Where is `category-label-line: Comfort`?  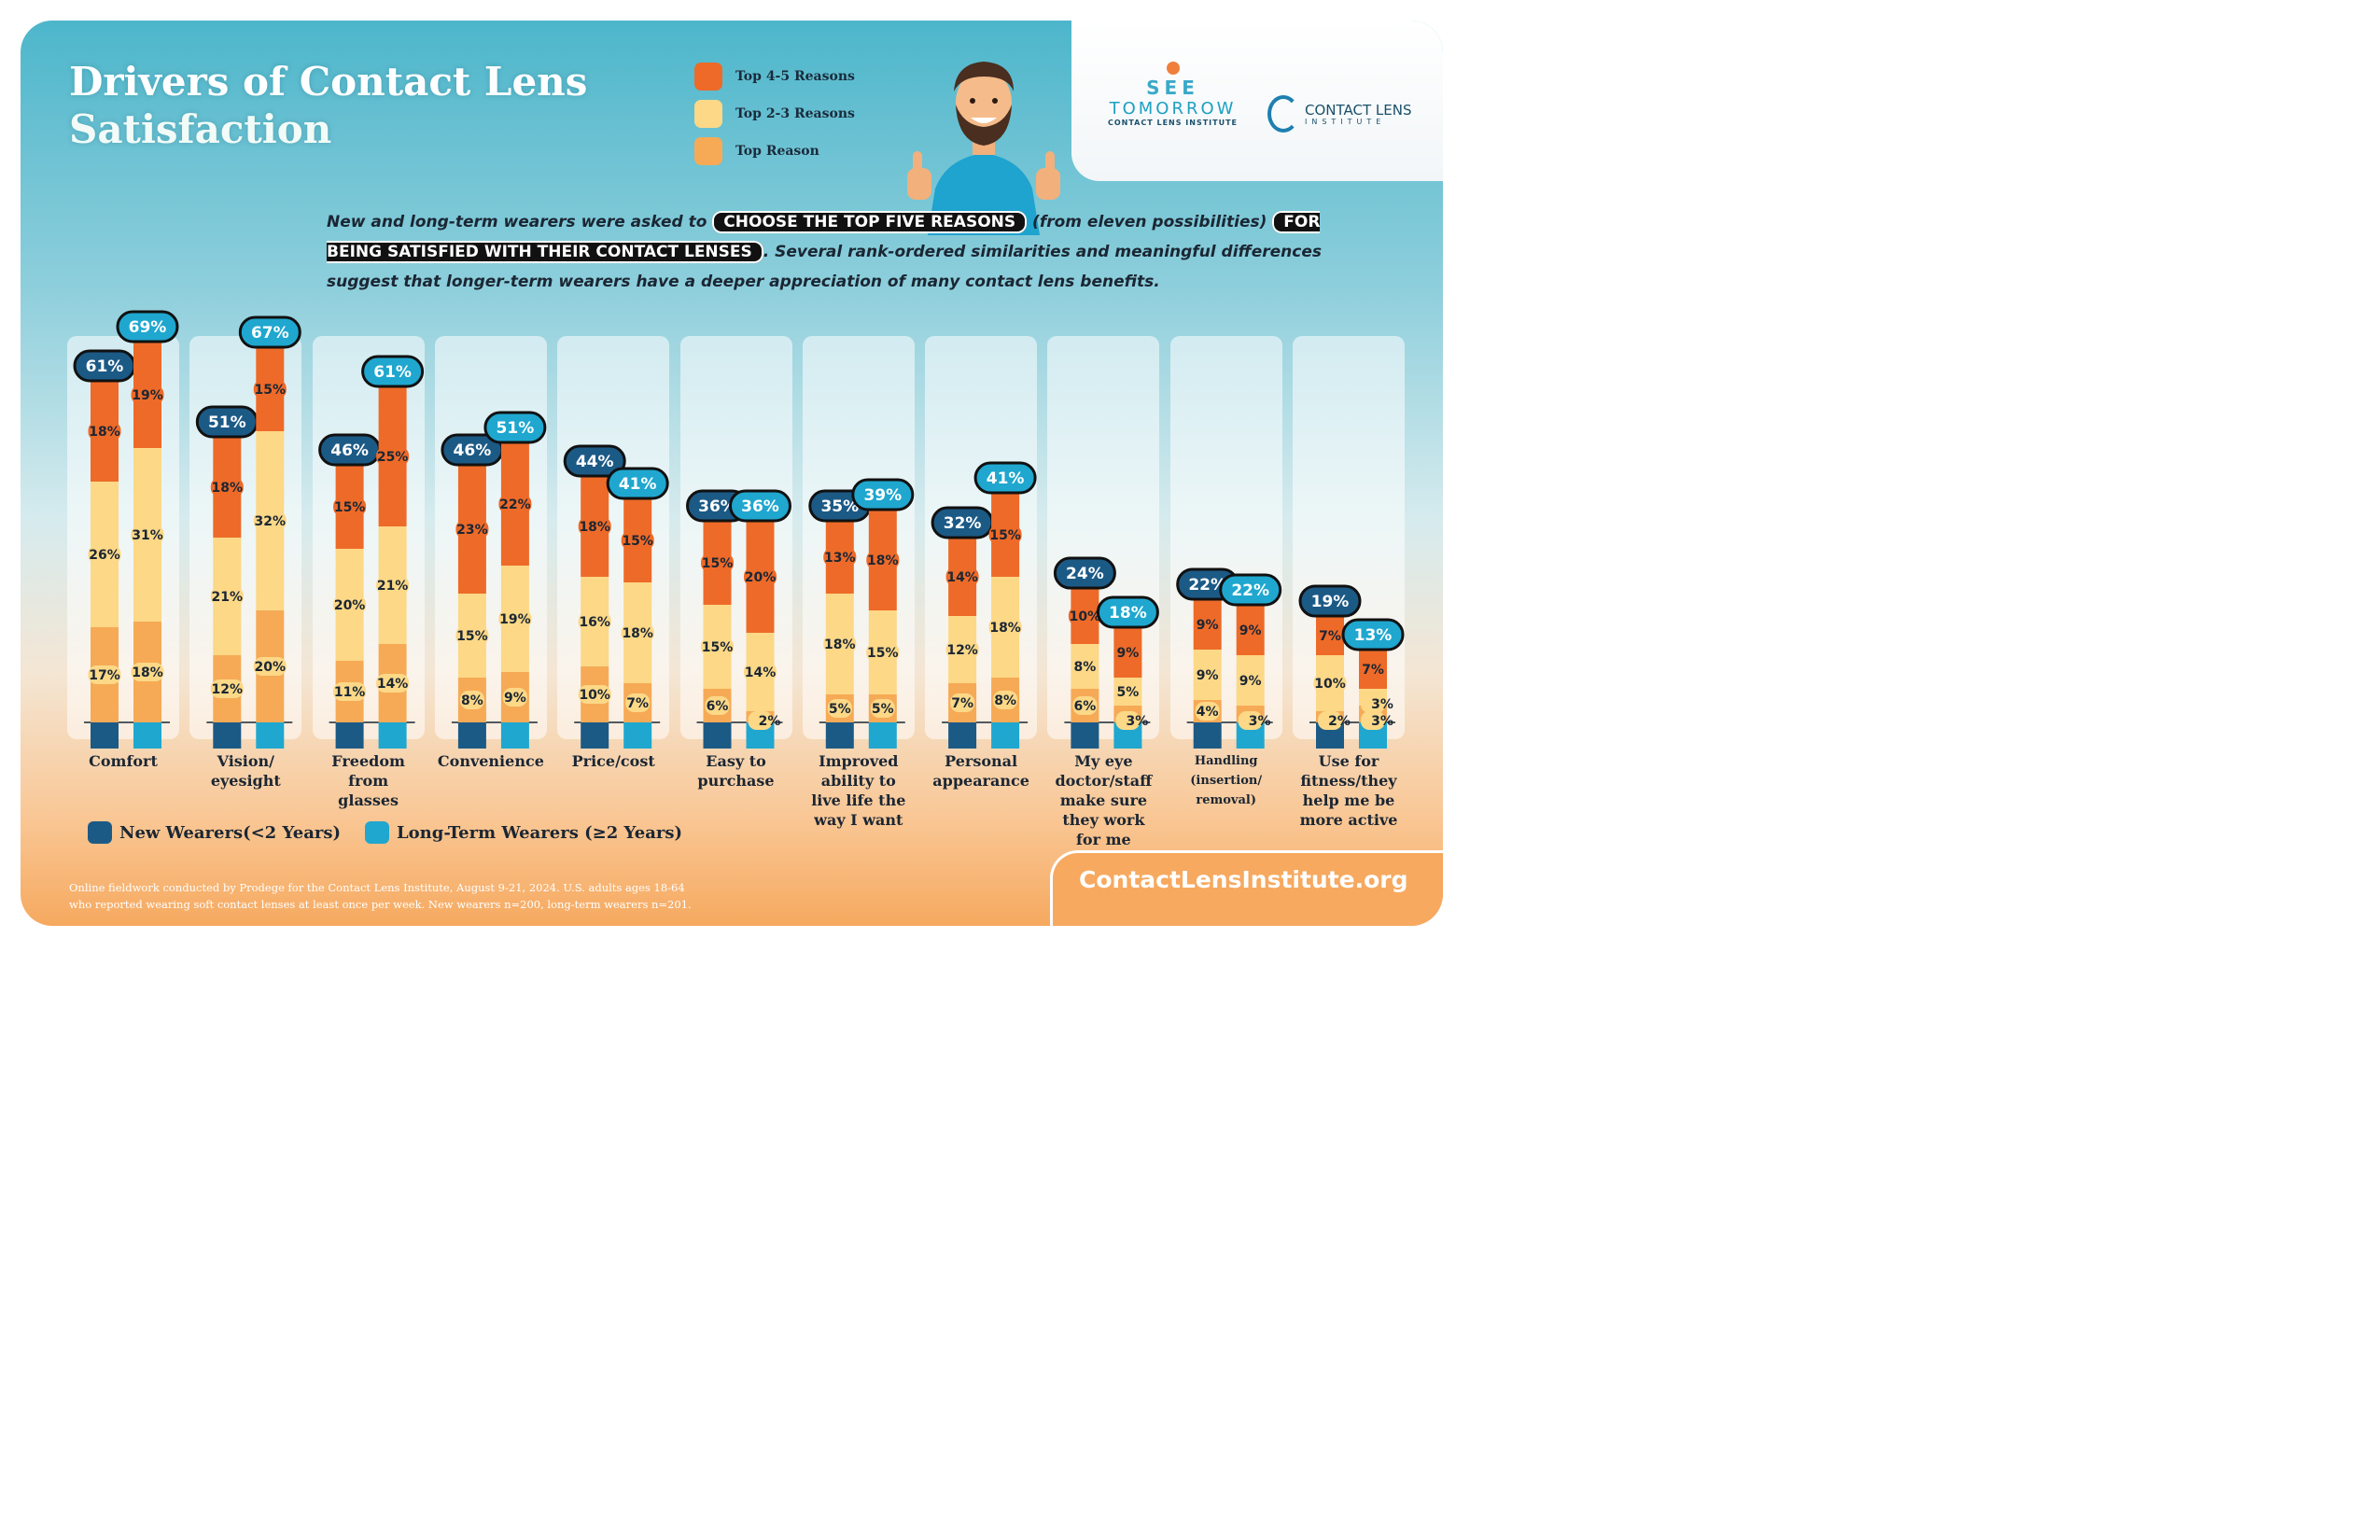 category-label-line: Comfort is located at coordinates (123, 761).